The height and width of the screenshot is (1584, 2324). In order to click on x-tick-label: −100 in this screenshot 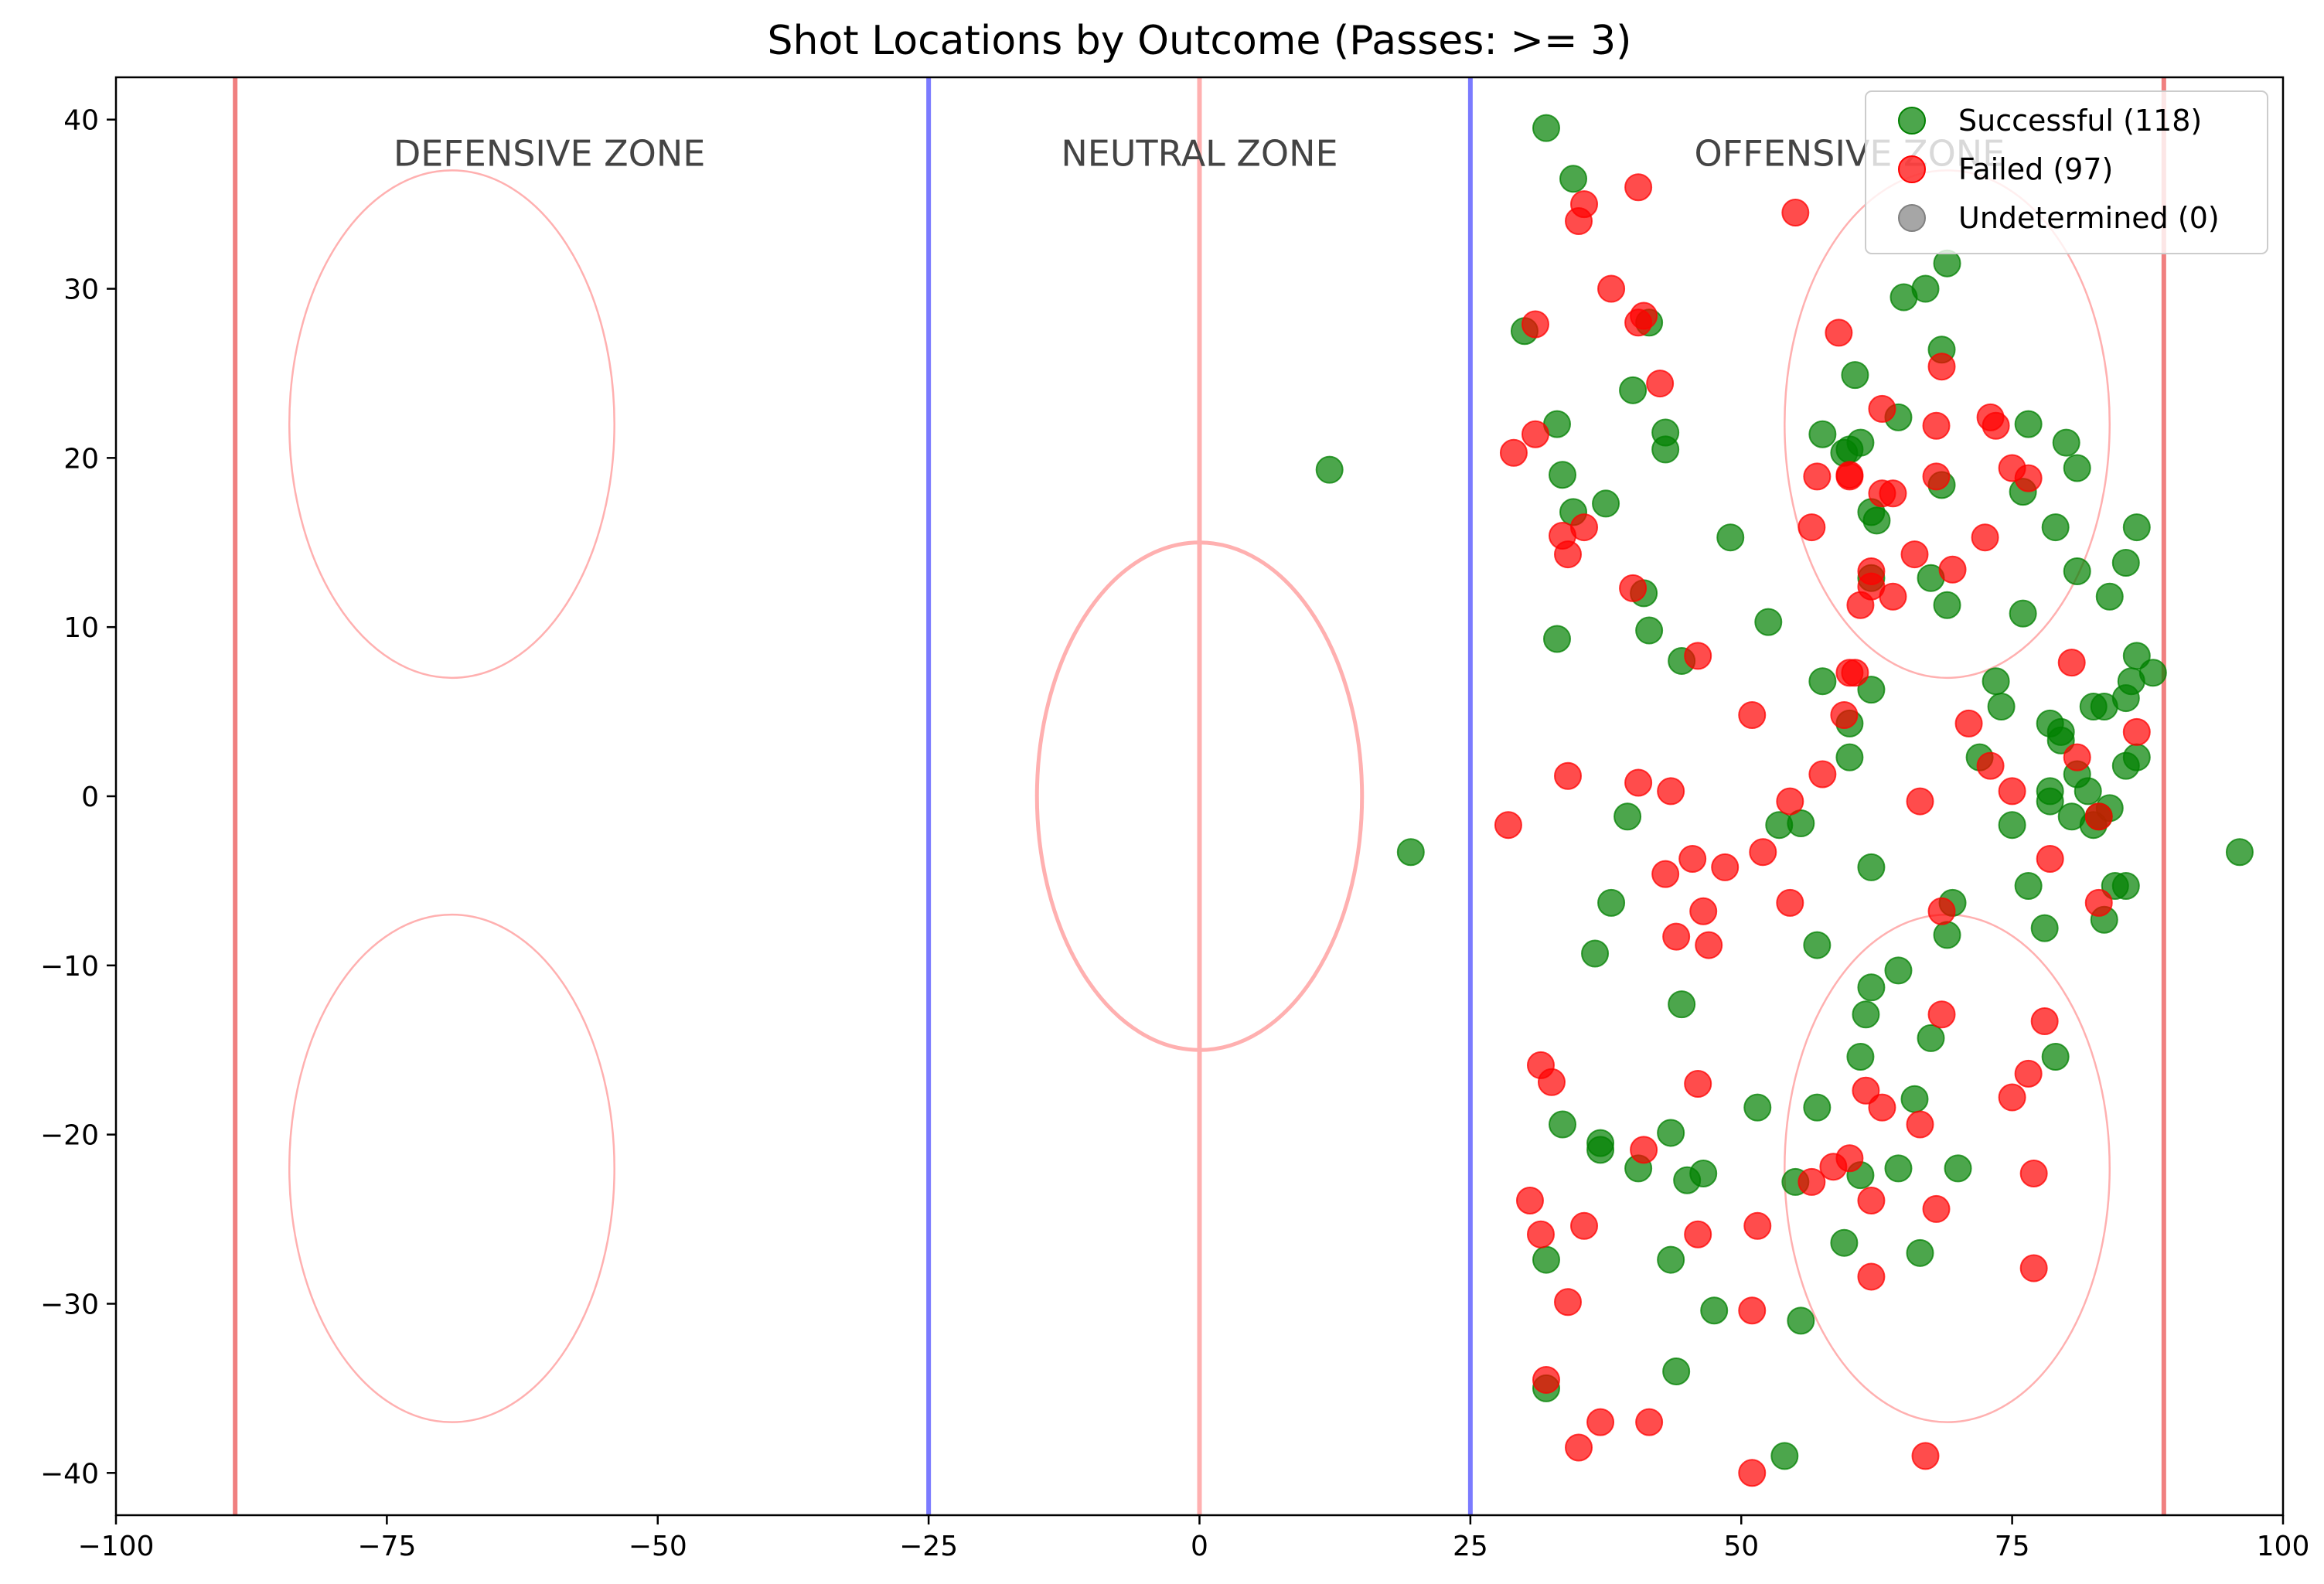, I will do `click(117, 1546)`.